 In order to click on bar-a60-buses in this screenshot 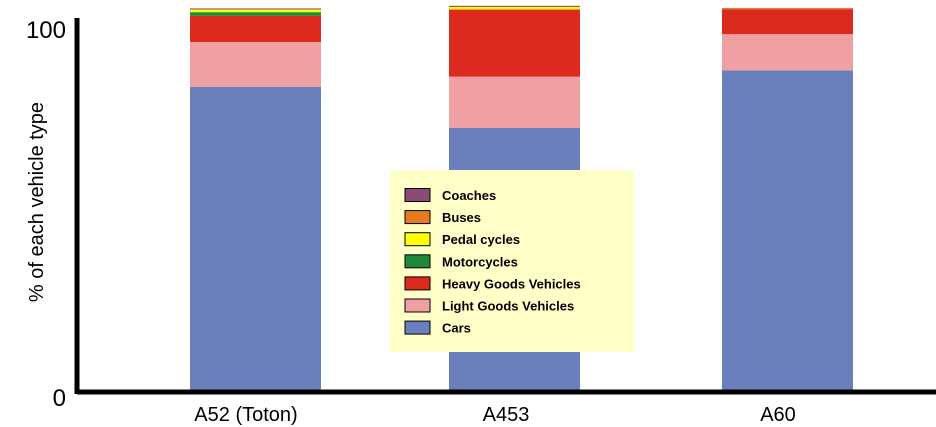, I will do `click(787, 9)`.